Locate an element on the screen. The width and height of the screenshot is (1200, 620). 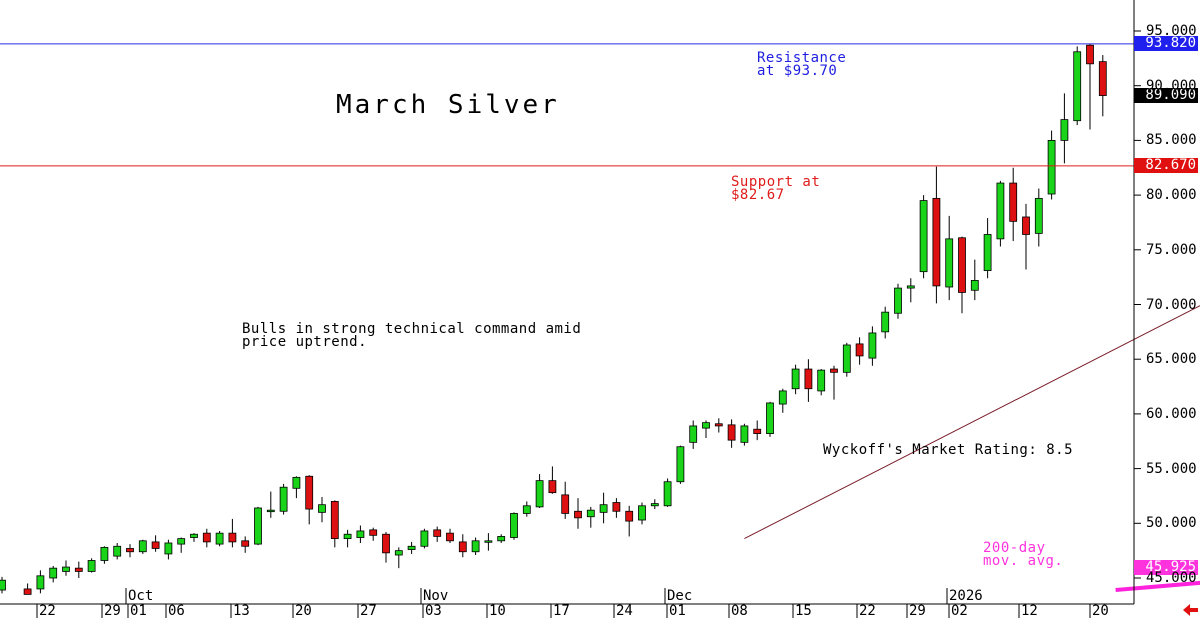
resistance-annotation: Resistance at $93.70 is located at coordinates (802, 64).